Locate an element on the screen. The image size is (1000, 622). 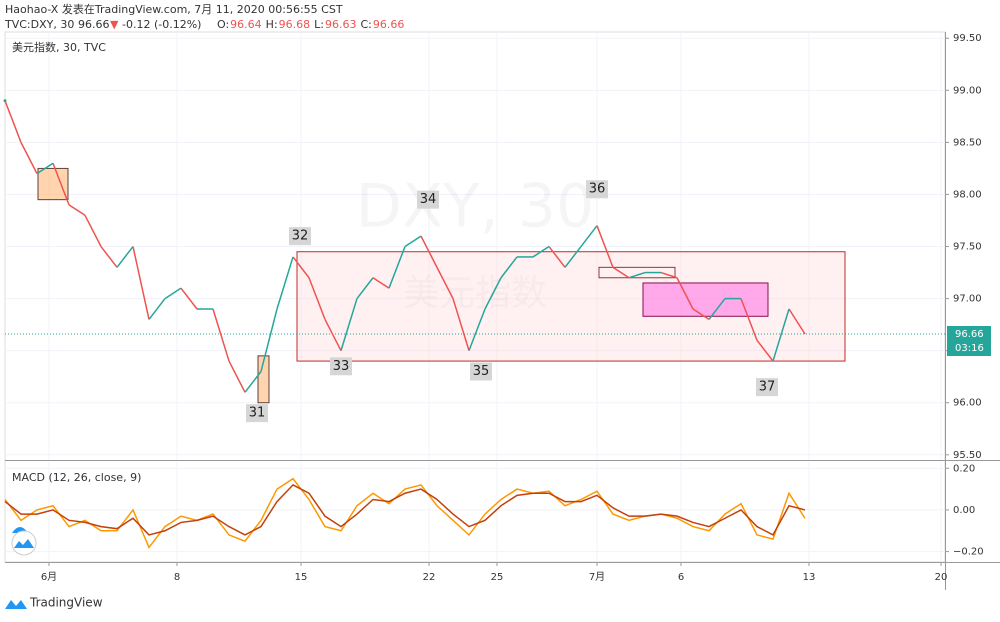
x-tick-label: 13 is located at coordinates (809, 577).